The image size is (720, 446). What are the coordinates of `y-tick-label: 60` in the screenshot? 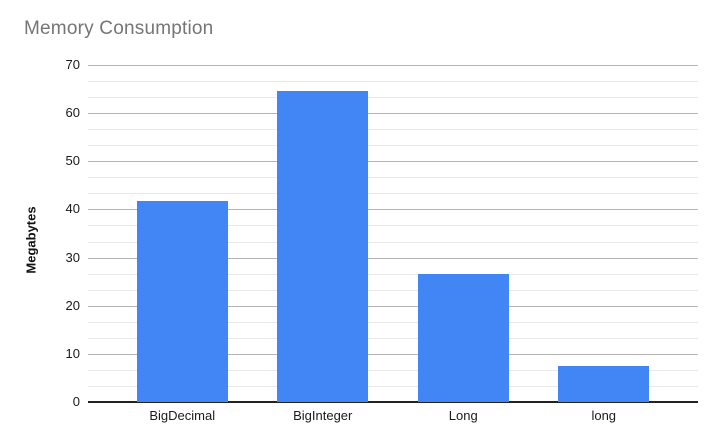 It's located at (72, 113).